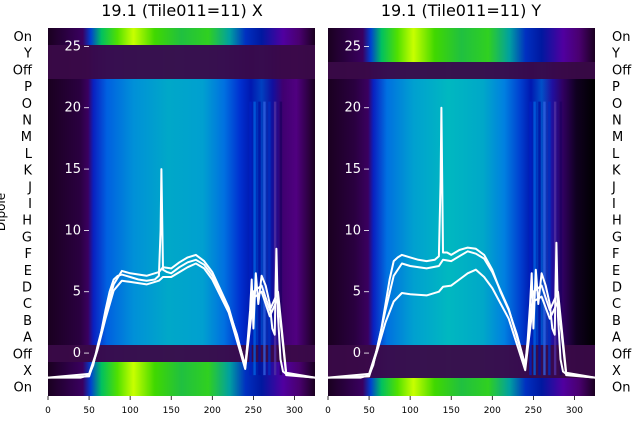 Image resolution: width=640 pixels, height=444 pixels. Describe the element at coordinates (616, 171) in the screenshot. I see `row-label-right: K` at that location.